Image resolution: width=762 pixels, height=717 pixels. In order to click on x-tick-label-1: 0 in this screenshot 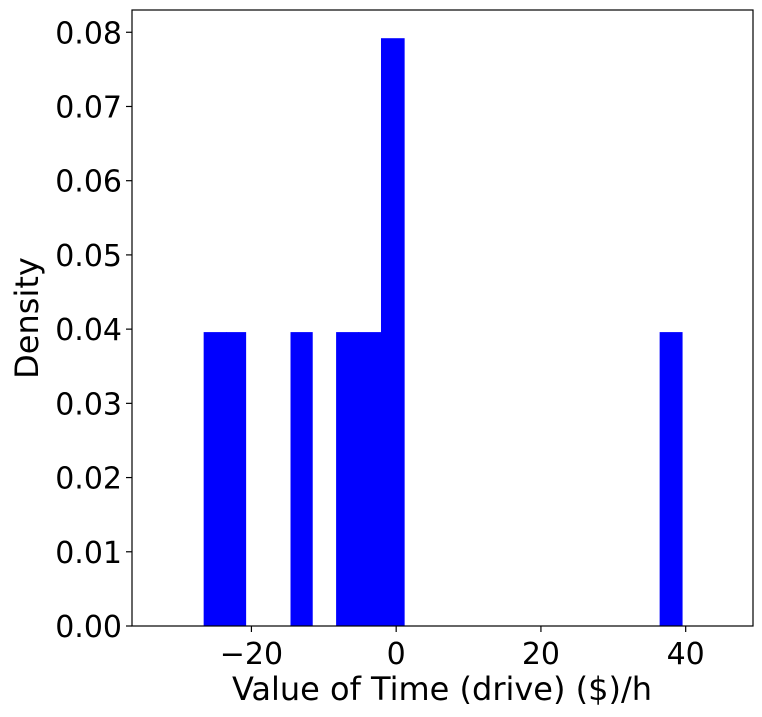, I will do `click(396, 654)`.